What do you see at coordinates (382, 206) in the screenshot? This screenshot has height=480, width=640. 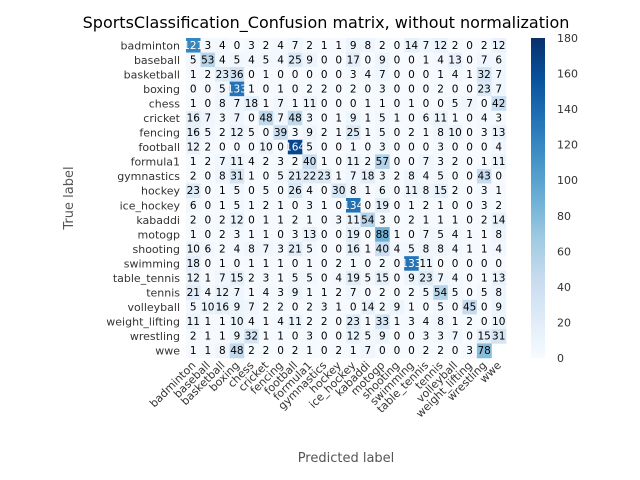 I see `cell-value-label: 19` at bounding box center [382, 206].